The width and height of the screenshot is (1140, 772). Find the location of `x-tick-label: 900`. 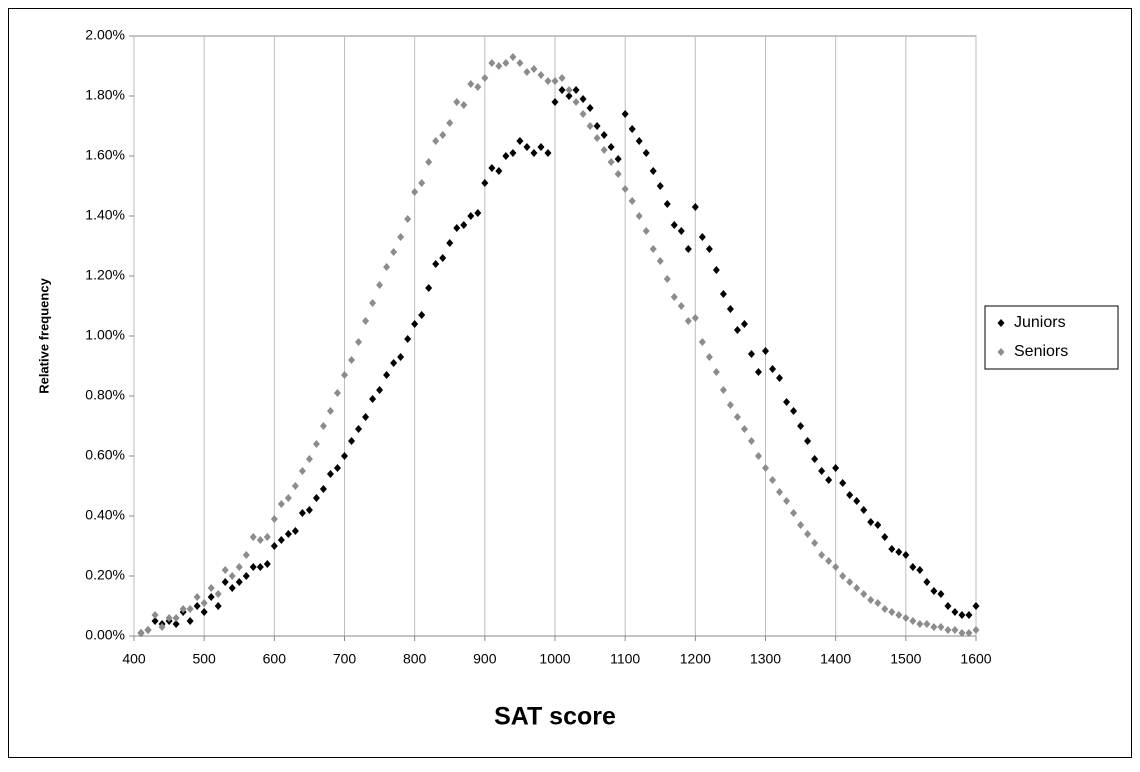

x-tick-label: 900 is located at coordinates (485, 659).